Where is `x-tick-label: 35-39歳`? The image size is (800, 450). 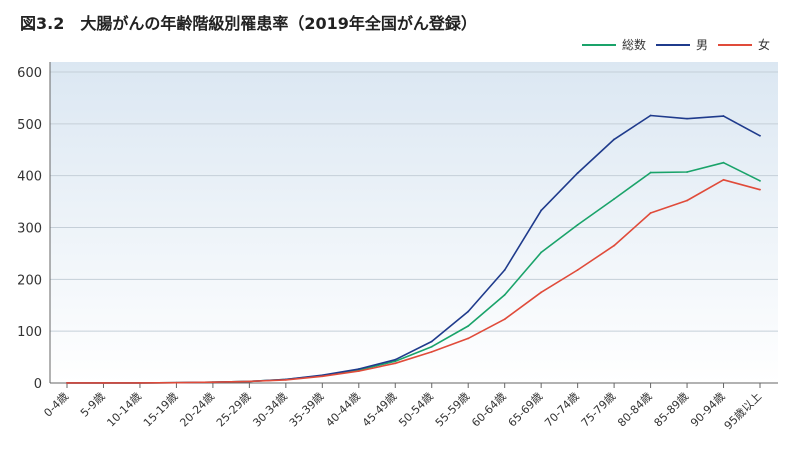
x-tick-label: 35-39歳 is located at coordinates (307, 410).